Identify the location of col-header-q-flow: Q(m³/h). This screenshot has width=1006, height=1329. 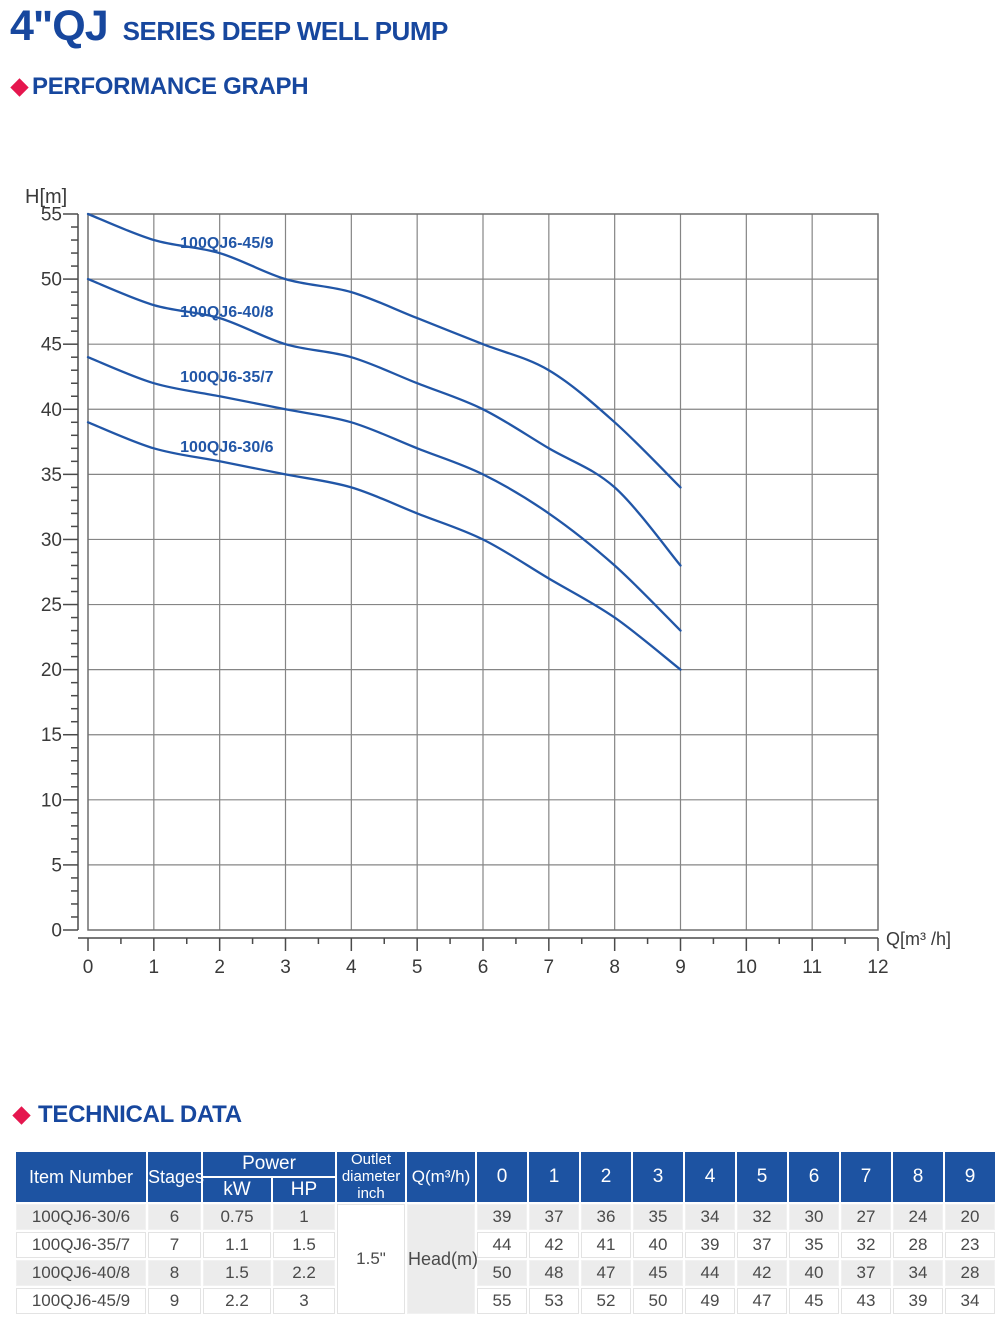
(441, 1177).